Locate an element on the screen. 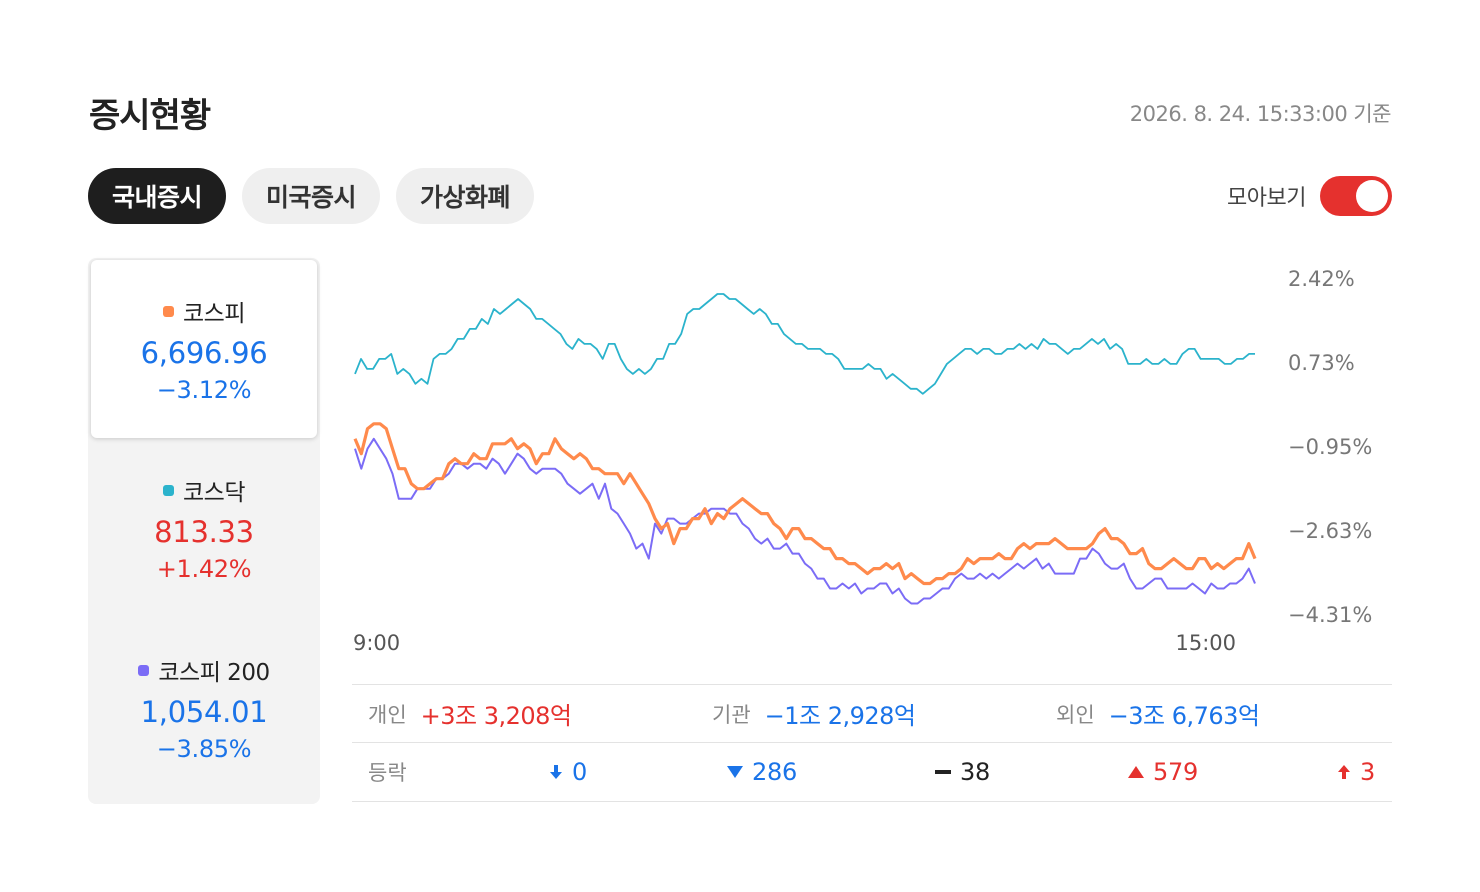  investor-label: 개인 is located at coordinates (387, 714).